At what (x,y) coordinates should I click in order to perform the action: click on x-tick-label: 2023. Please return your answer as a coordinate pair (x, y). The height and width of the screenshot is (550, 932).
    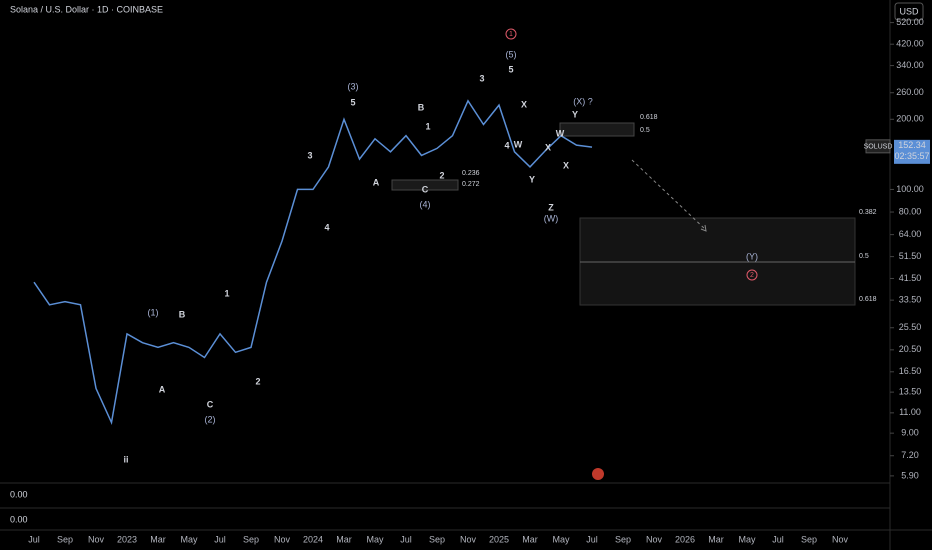
    Looking at the image, I should click on (127, 539).